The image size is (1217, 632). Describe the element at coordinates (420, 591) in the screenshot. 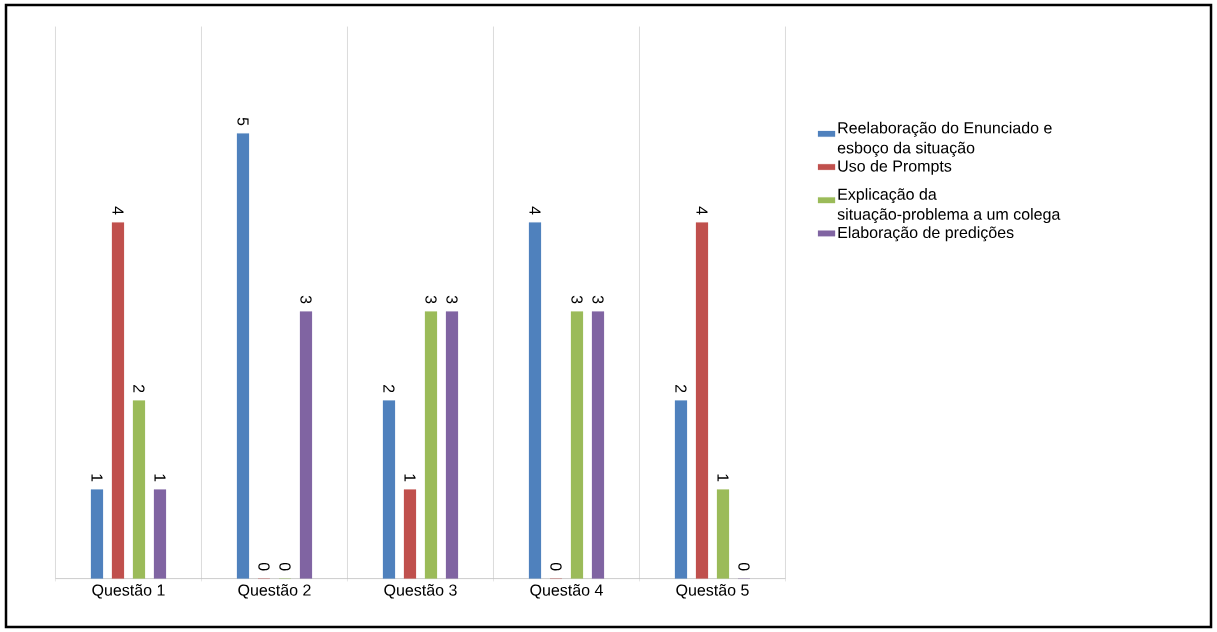

I see `x-tick-label: Questão 3` at that location.